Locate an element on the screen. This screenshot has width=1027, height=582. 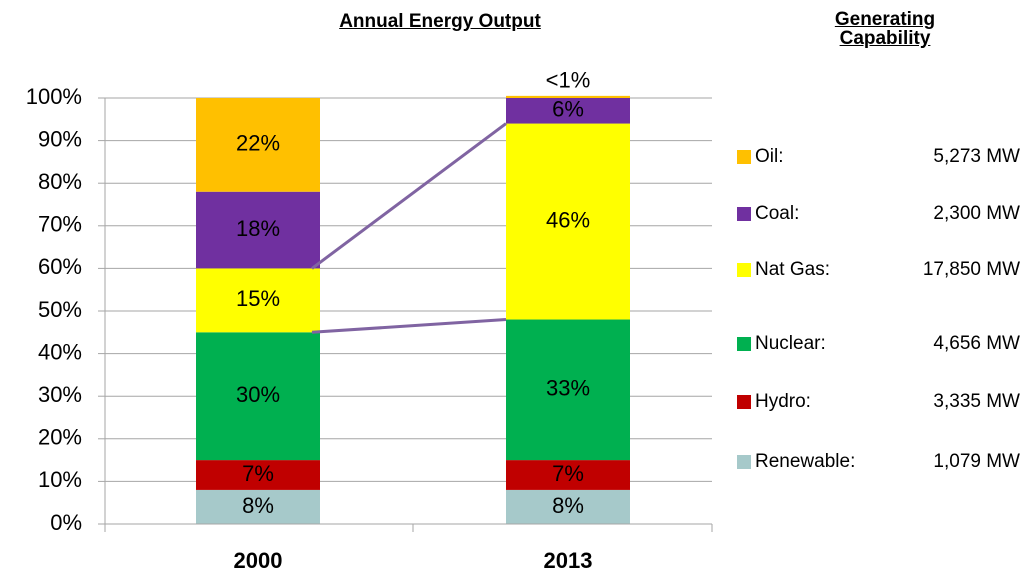
value-label: 6% is located at coordinates (568, 109).